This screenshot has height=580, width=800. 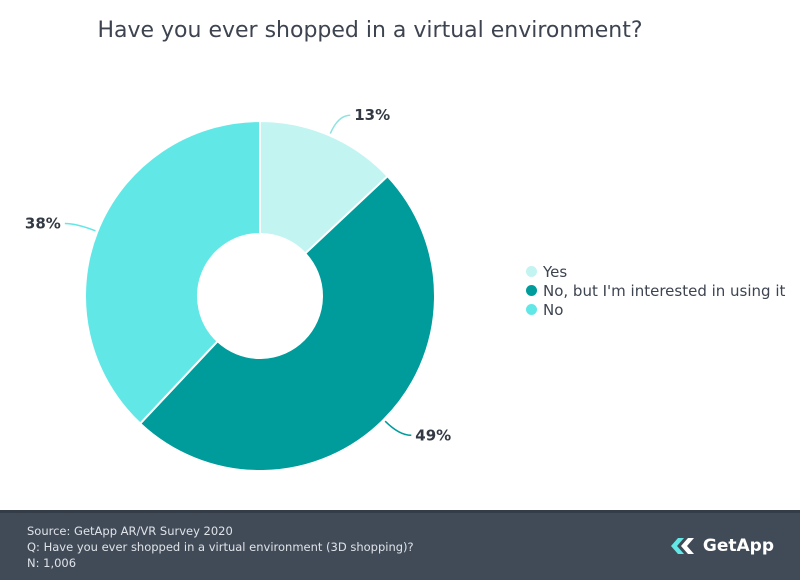 What do you see at coordinates (555, 271) in the screenshot?
I see `legend-label-yes: Yes` at bounding box center [555, 271].